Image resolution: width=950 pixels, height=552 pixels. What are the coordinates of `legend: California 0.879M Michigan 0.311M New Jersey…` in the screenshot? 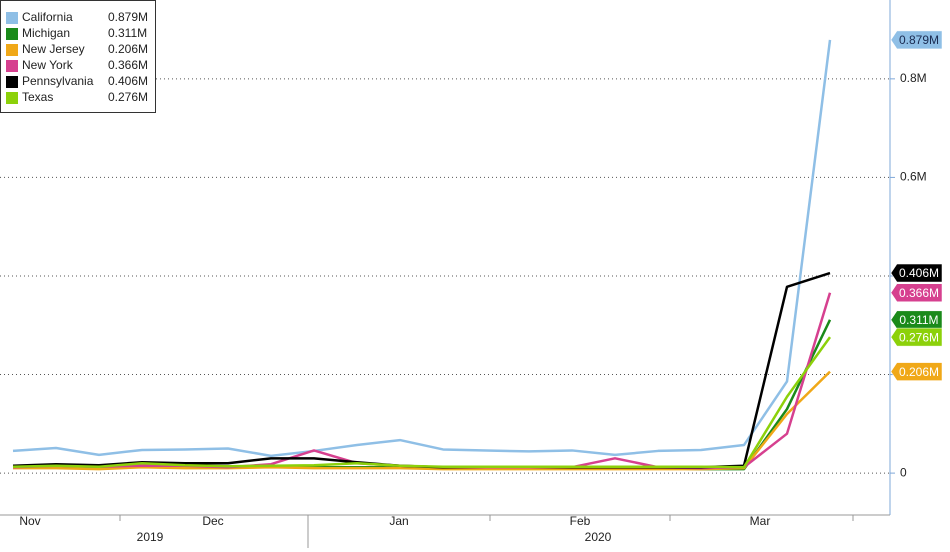 It's located at (78, 56).